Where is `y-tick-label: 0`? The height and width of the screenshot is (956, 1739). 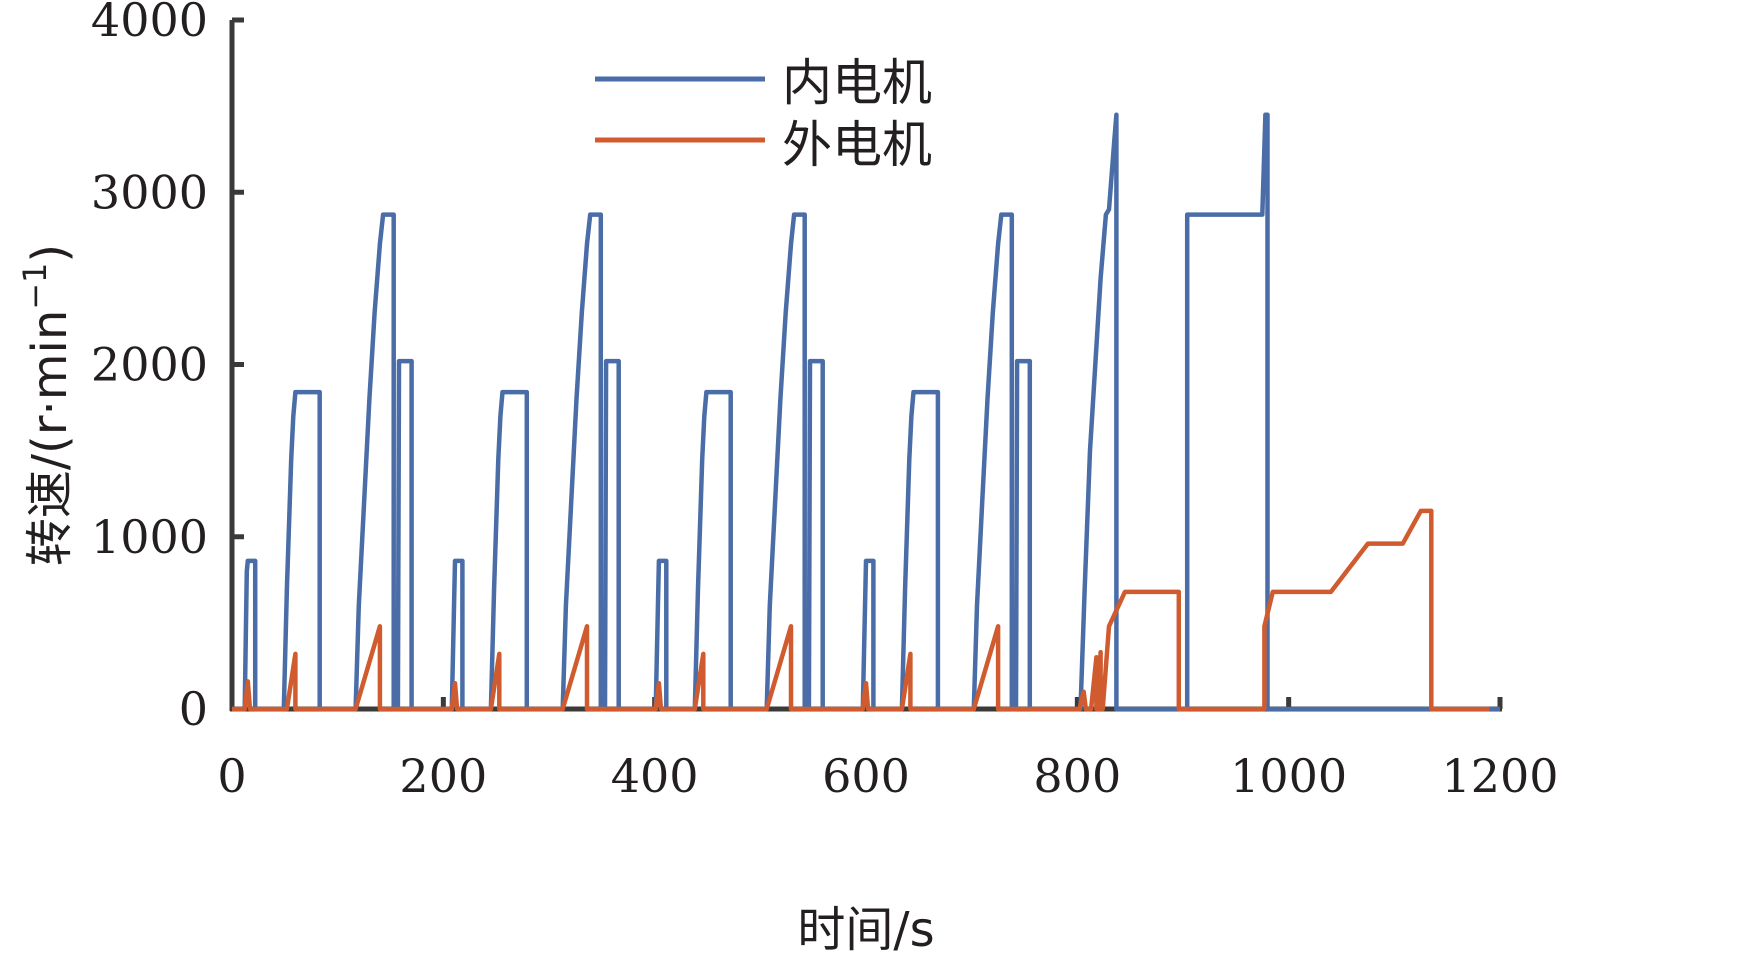 y-tick-label: 0 is located at coordinates (193, 709).